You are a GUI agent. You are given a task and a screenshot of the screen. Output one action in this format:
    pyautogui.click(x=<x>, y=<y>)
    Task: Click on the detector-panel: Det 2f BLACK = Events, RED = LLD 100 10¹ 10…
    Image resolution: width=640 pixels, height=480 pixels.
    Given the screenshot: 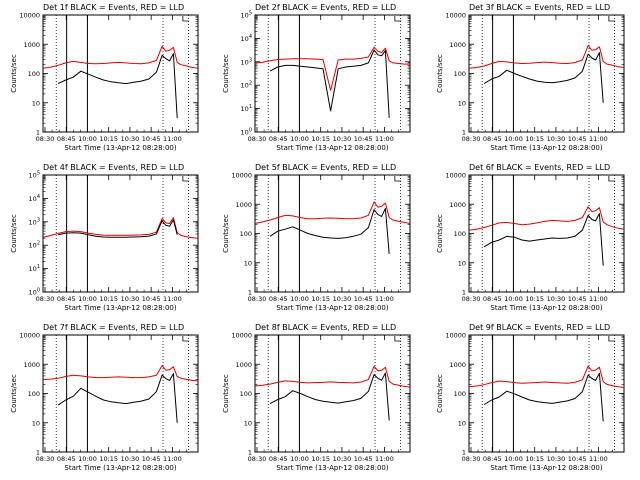 What is the action you would take?
    pyautogui.click(x=316, y=77)
    